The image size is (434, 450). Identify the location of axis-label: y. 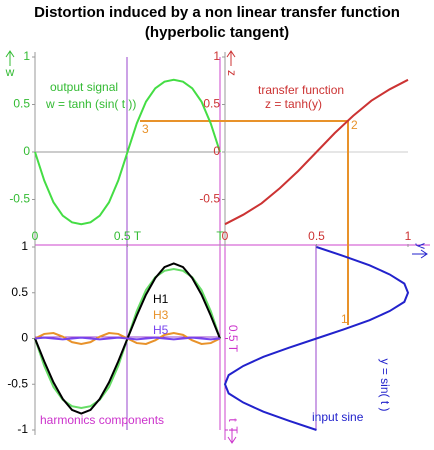
(422, 246).